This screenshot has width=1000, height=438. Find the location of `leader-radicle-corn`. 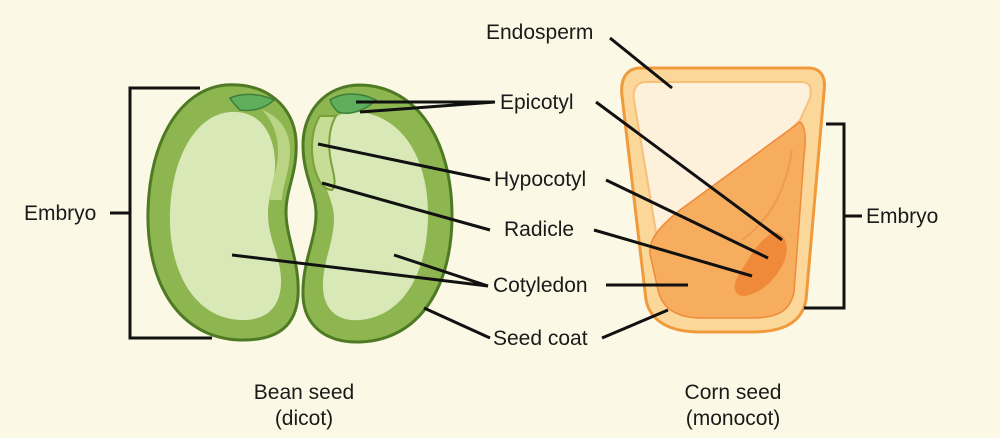

leader-radicle-corn is located at coordinates (673, 253).